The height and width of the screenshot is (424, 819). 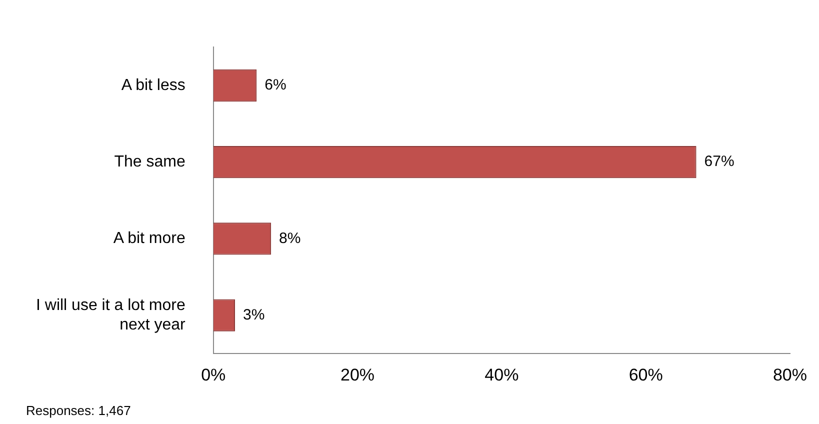 What do you see at coordinates (719, 161) in the screenshot?
I see `data-label: 67%` at bounding box center [719, 161].